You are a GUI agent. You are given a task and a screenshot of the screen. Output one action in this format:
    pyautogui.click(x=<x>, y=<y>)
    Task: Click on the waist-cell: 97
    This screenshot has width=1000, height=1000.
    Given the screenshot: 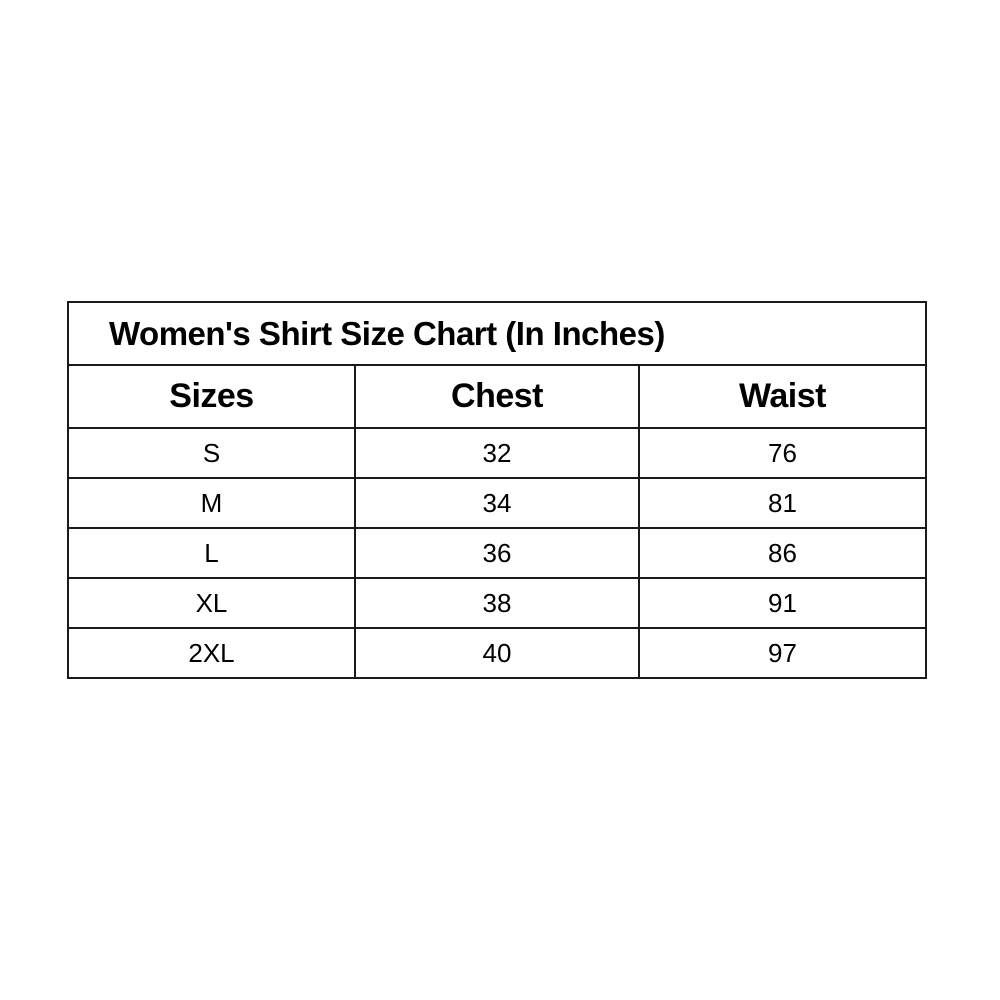 What is the action you would take?
    pyautogui.click(x=782, y=653)
    